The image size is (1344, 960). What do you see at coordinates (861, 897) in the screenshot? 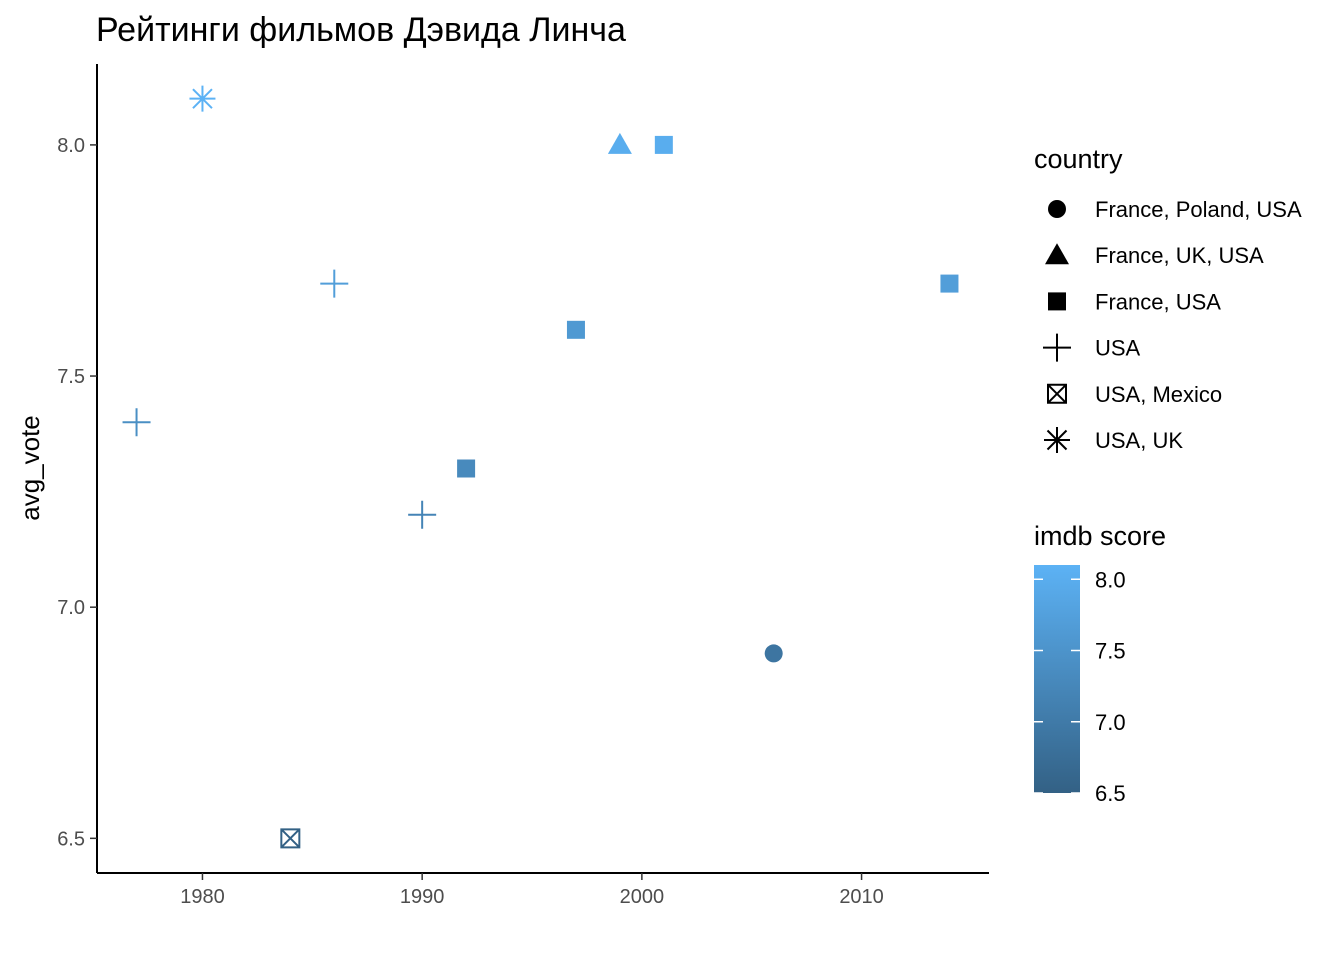
I see `x-tick-label: 2010` at bounding box center [861, 897].